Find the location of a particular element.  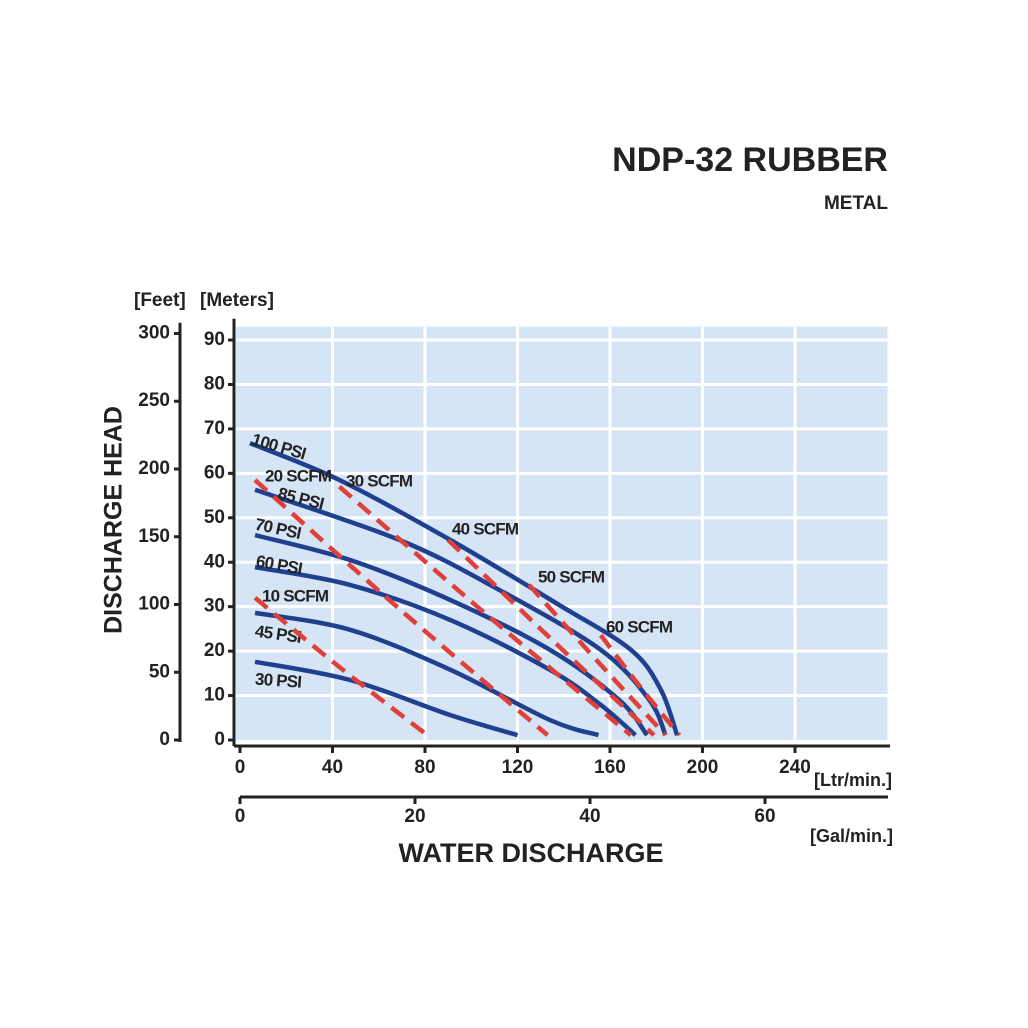

y2-tick-label: 150 is located at coordinates (154, 536).